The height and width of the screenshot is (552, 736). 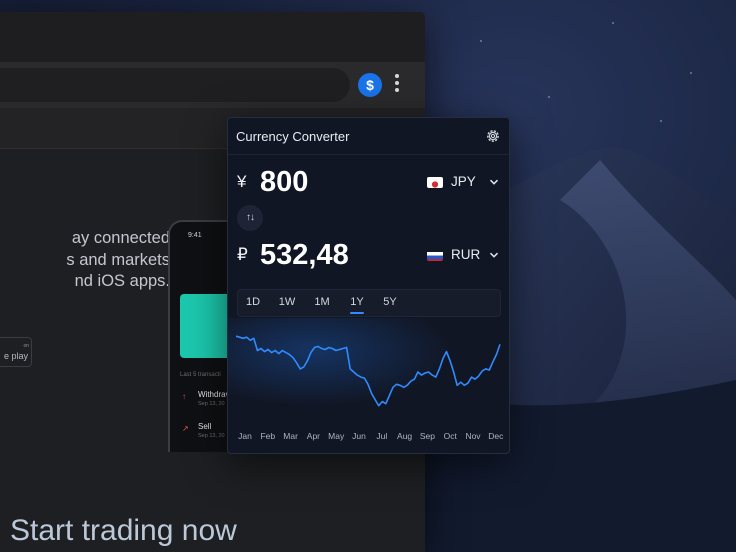 I want to click on google-play-button: on e play, so click(x=16, y=352).